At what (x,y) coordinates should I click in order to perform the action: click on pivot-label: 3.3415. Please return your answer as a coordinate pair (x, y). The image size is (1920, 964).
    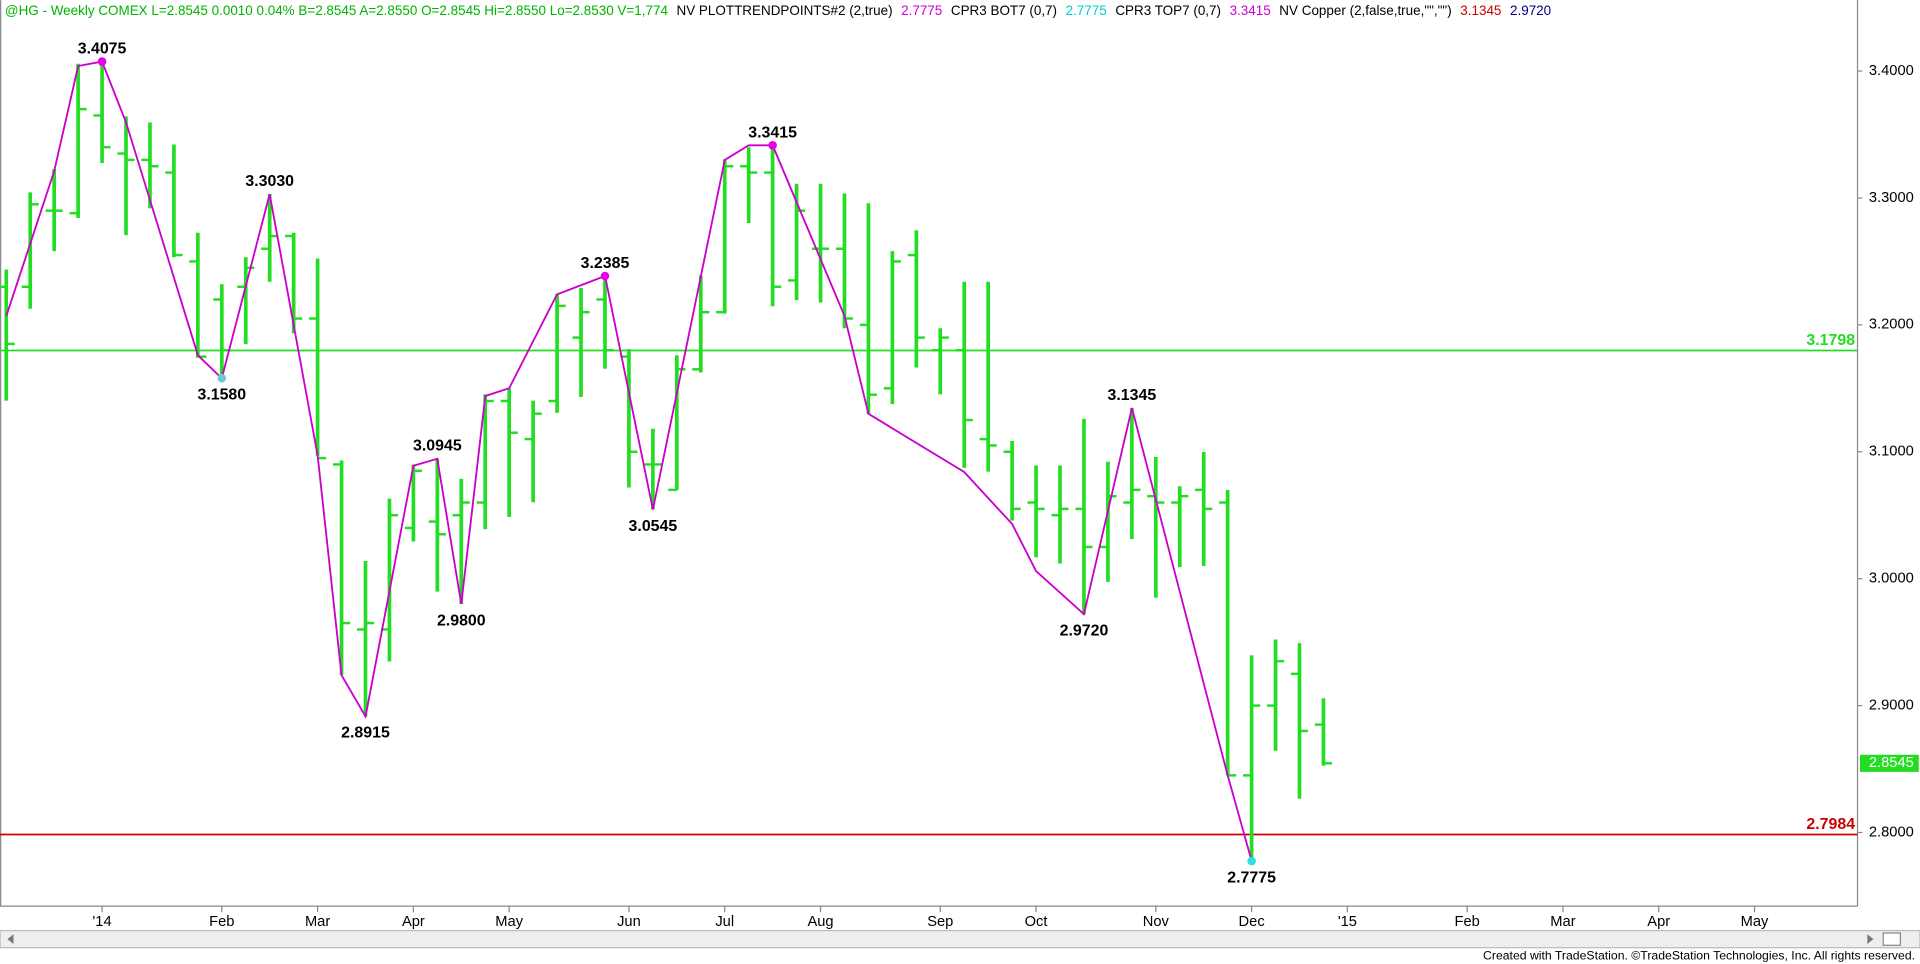
    Looking at the image, I should click on (772, 132).